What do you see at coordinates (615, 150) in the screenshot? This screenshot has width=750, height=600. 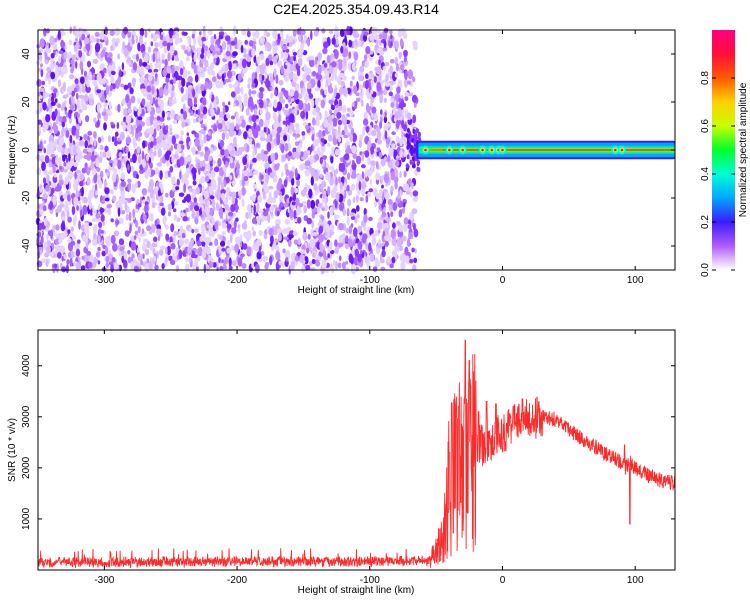 I see `band-blob-peak` at bounding box center [615, 150].